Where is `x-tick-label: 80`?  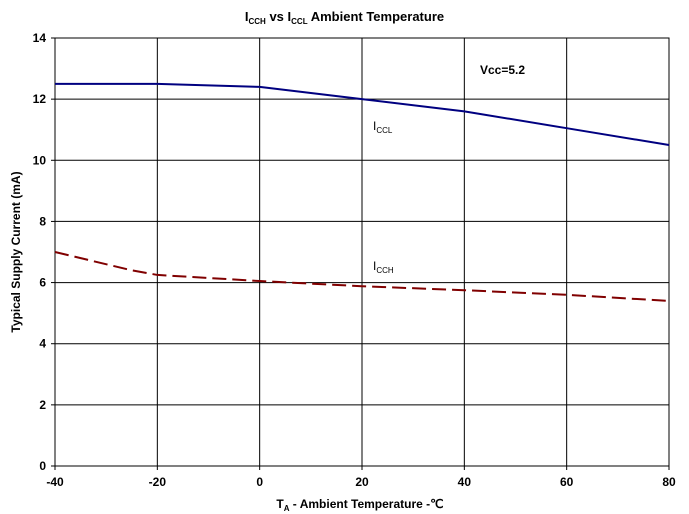
x-tick-label: 80 is located at coordinates (669, 482).